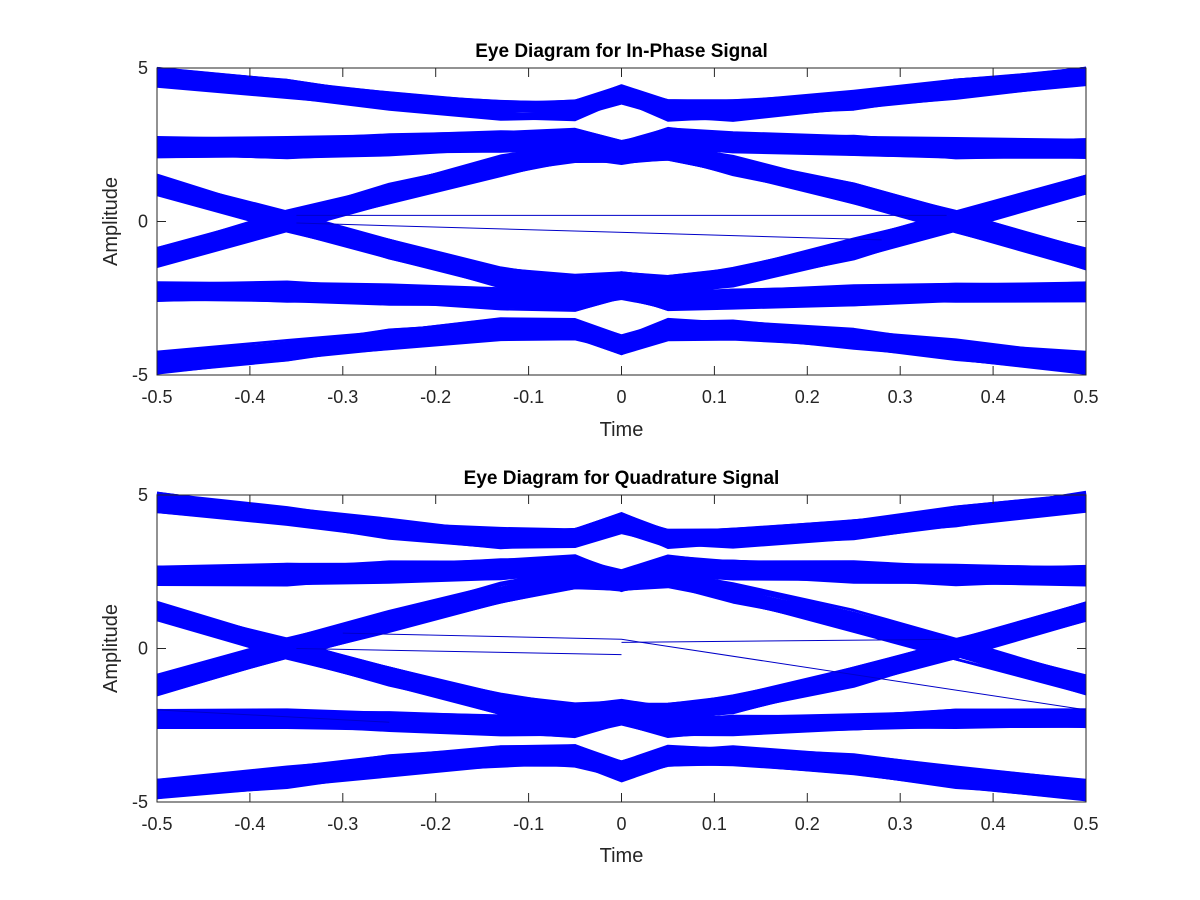 Image resolution: width=1200 pixels, height=900 pixels. I want to click on in-phase-x-axis-label: Time, so click(622, 430).